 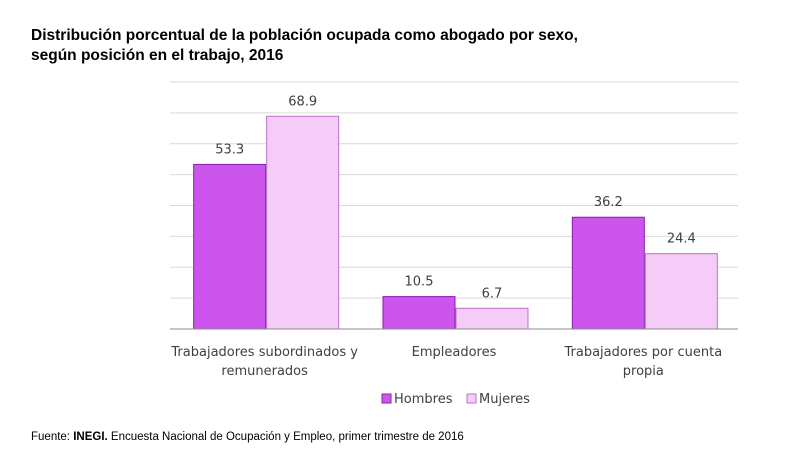 I want to click on data-label: 53.3, so click(x=229, y=149).